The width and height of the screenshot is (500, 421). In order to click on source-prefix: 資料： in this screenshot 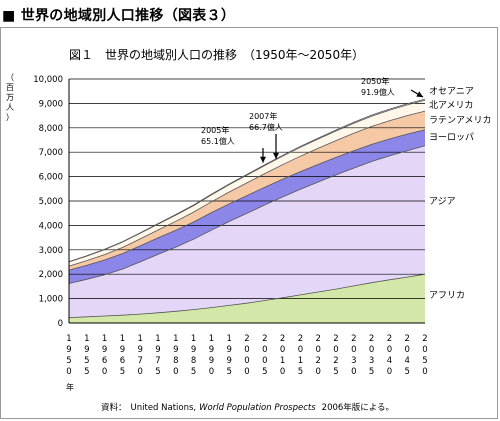, I will do `click(114, 407)`.